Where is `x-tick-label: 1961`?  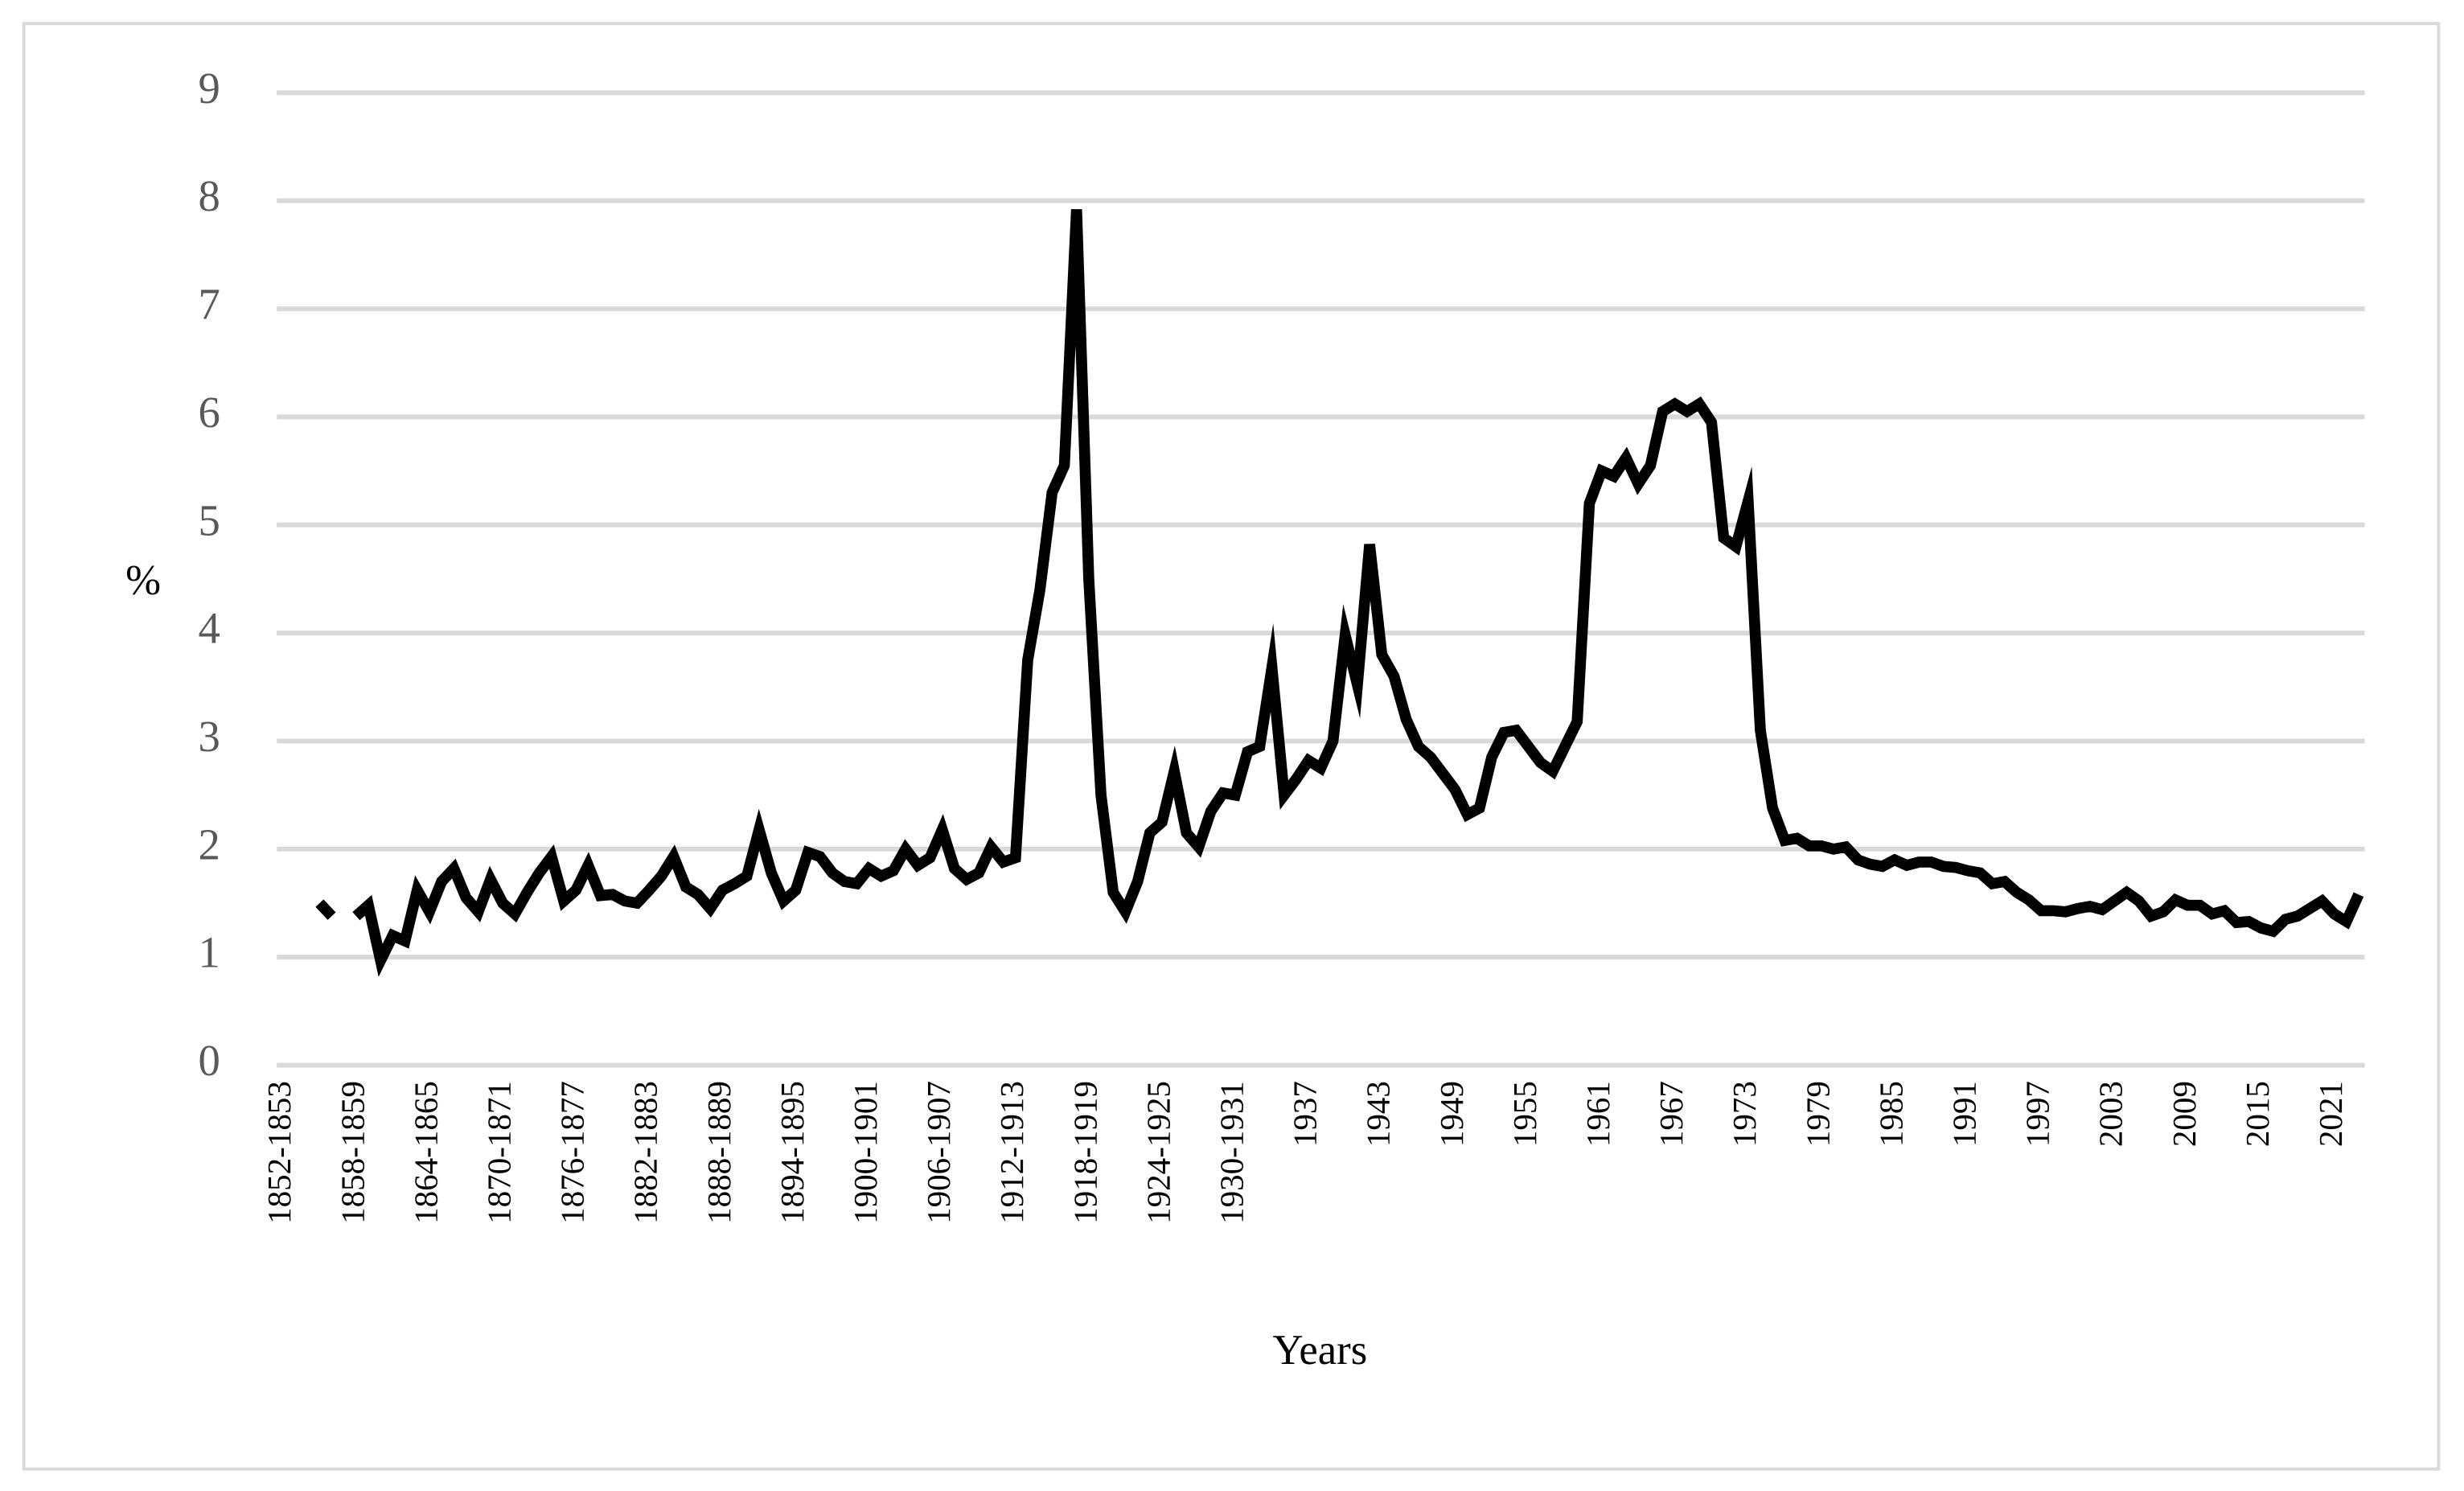
x-tick-label: 1961 is located at coordinates (1597, 1114).